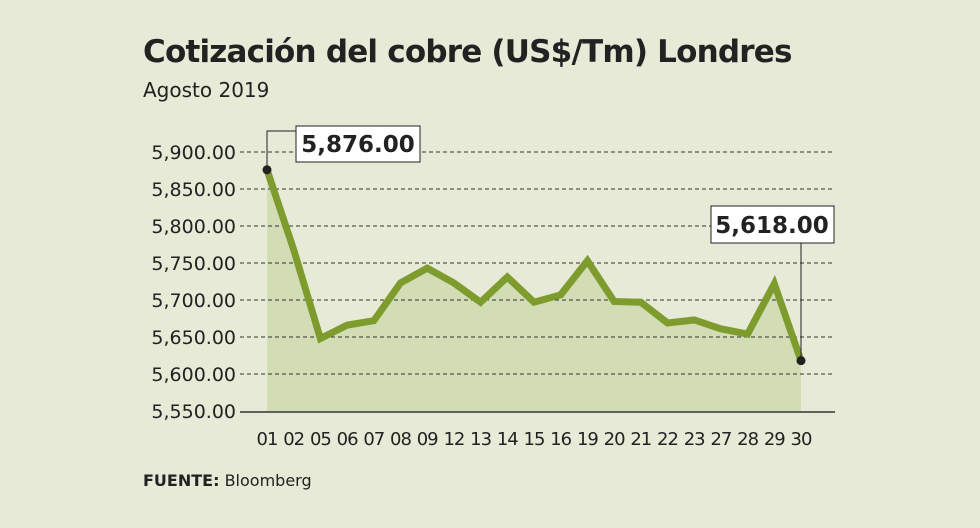  Describe the element at coordinates (467, 52) in the screenshot. I see `chart-title: Cotización del cobre (US$/Tm) Londres` at that location.